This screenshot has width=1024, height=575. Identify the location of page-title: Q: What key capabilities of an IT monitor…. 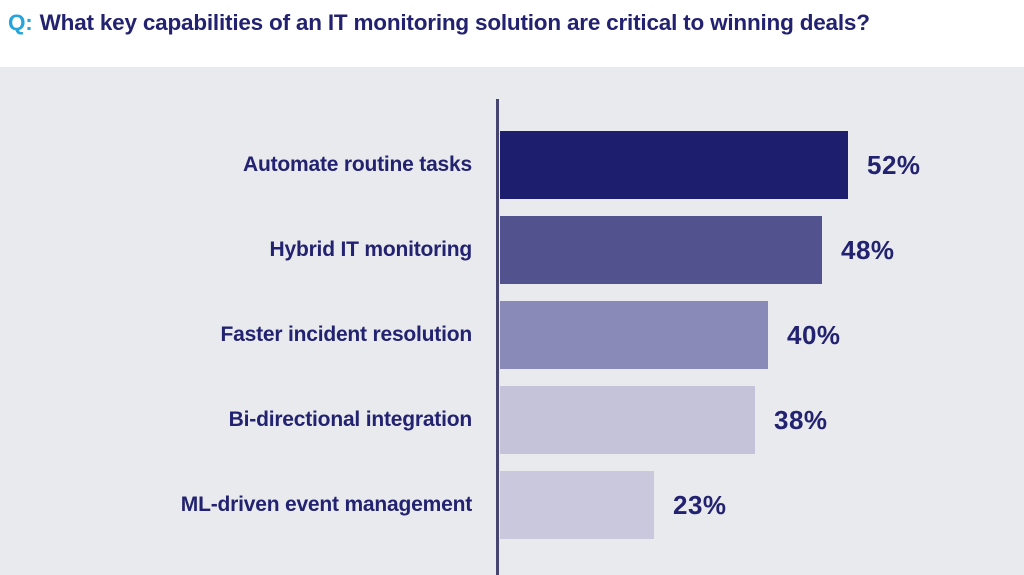
(512, 23).